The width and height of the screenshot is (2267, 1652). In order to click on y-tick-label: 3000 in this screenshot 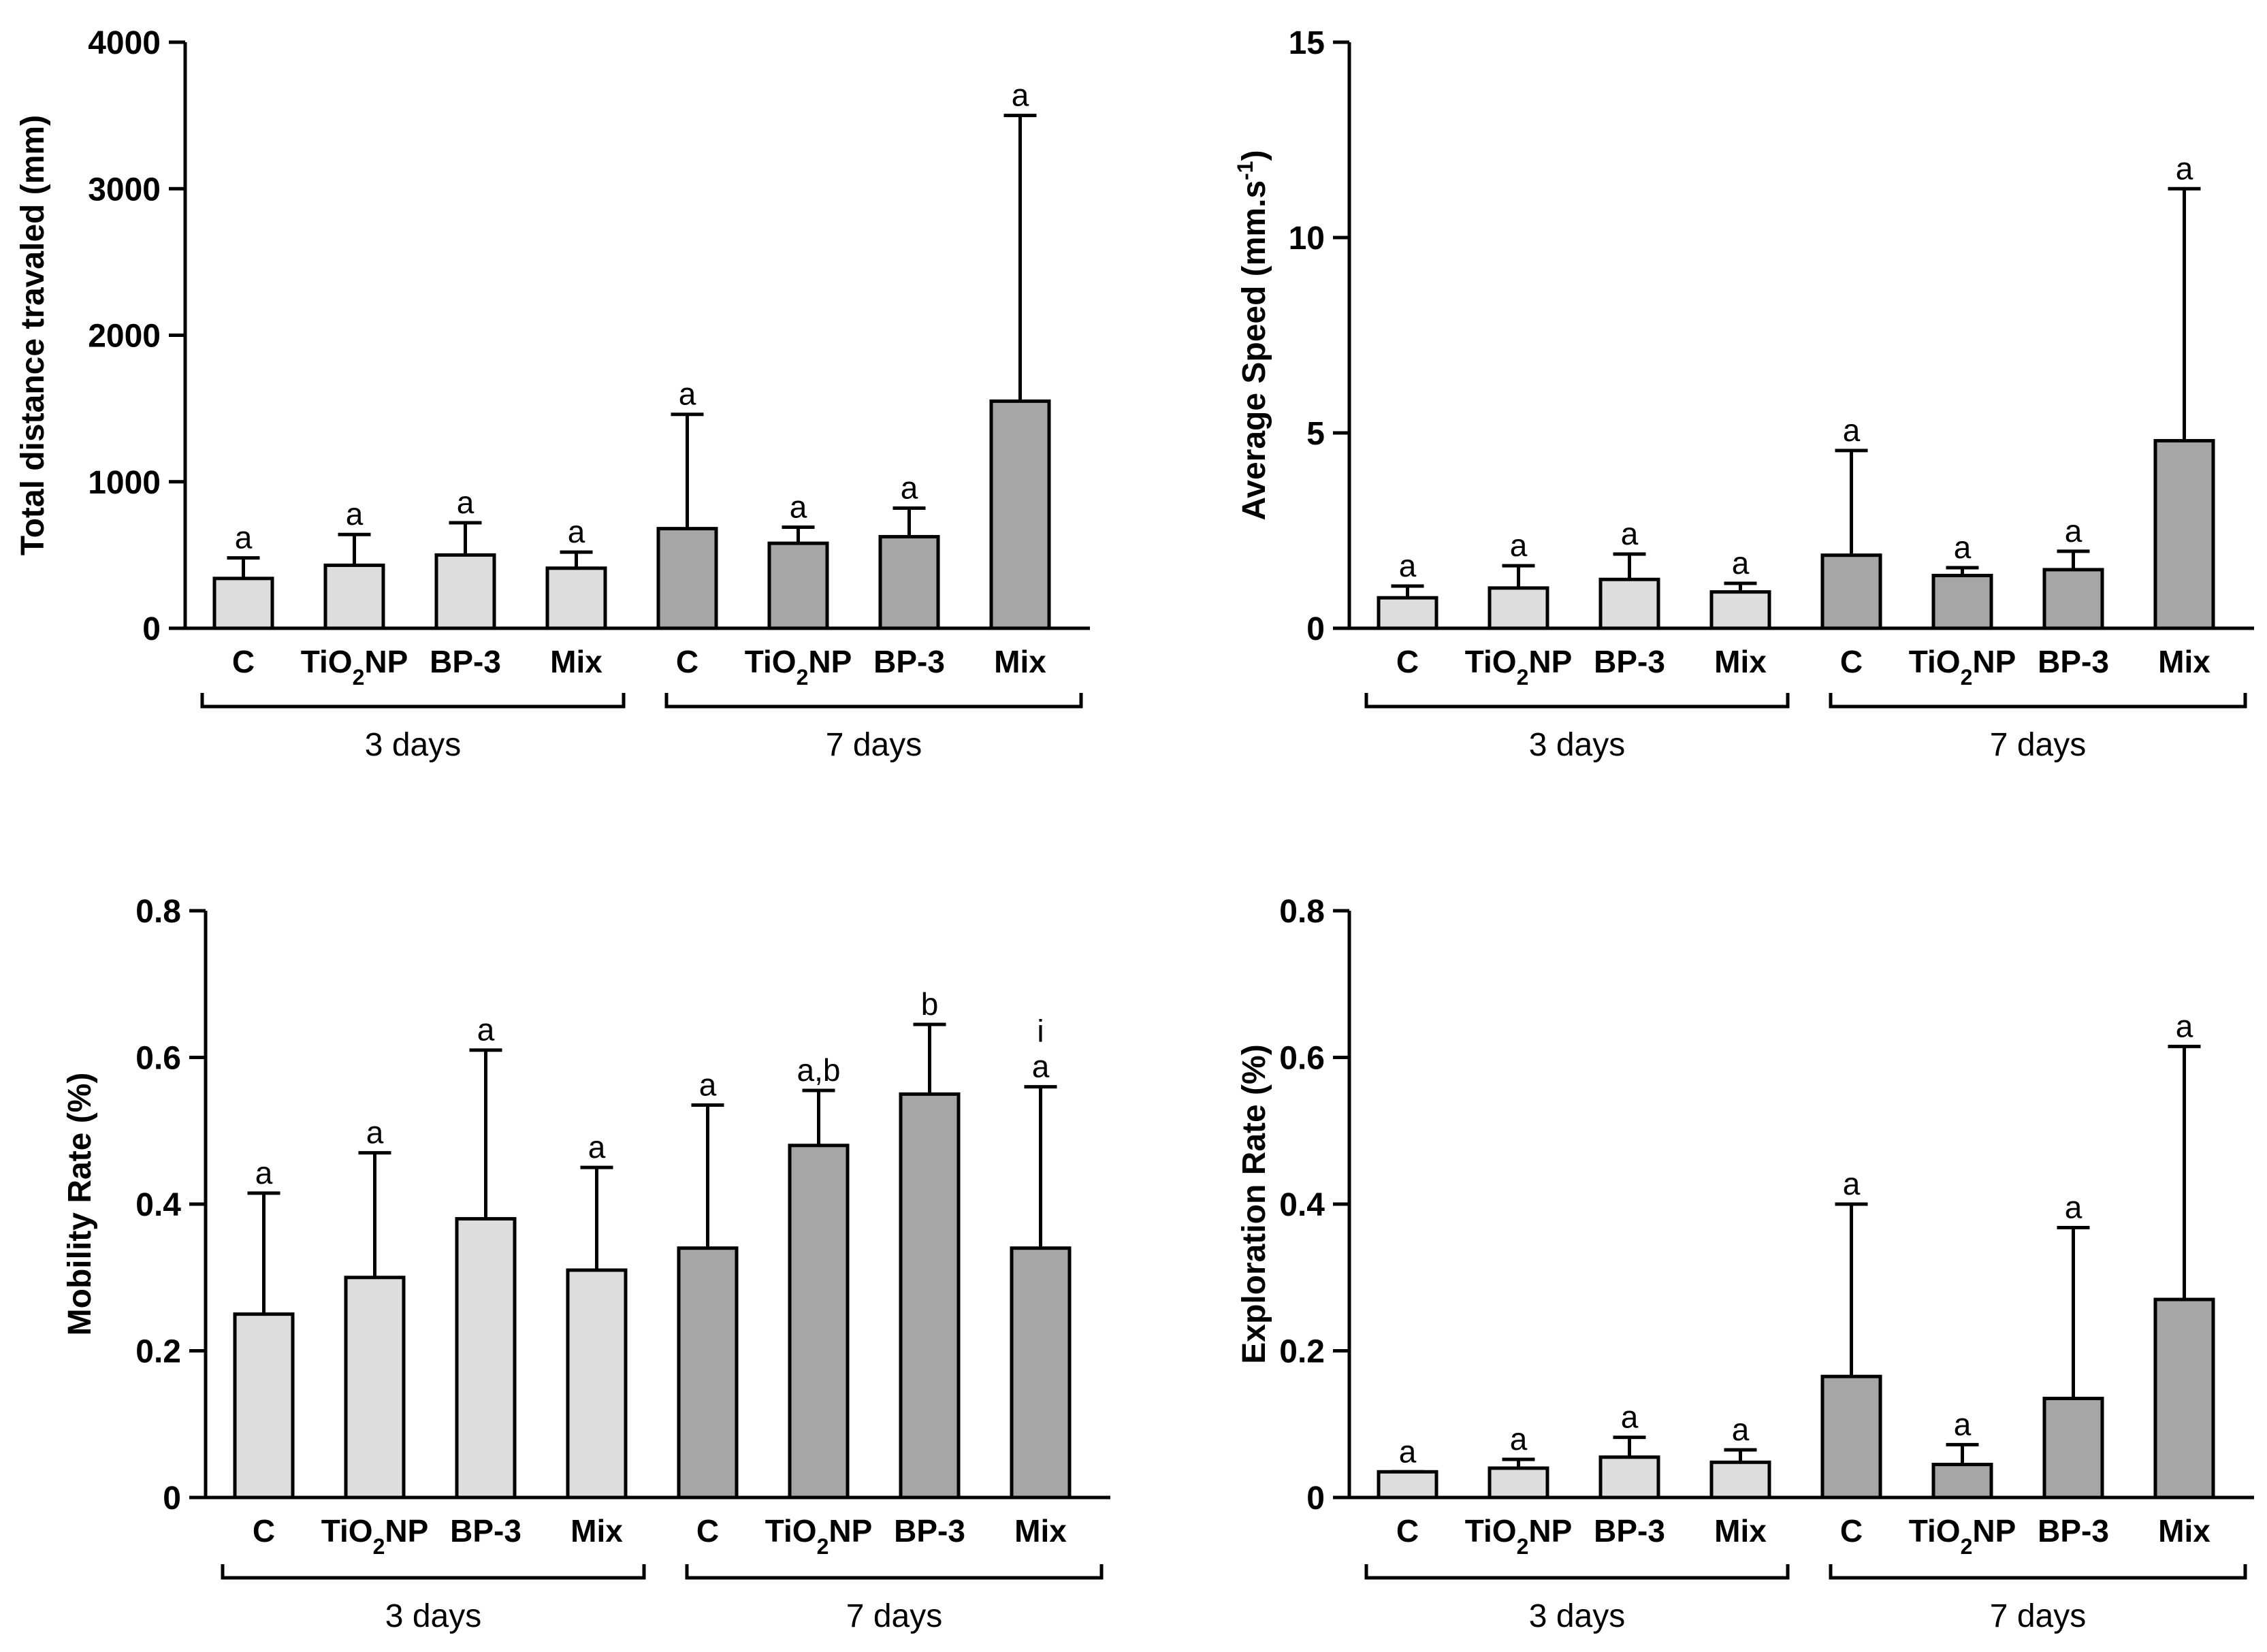, I will do `click(124, 190)`.